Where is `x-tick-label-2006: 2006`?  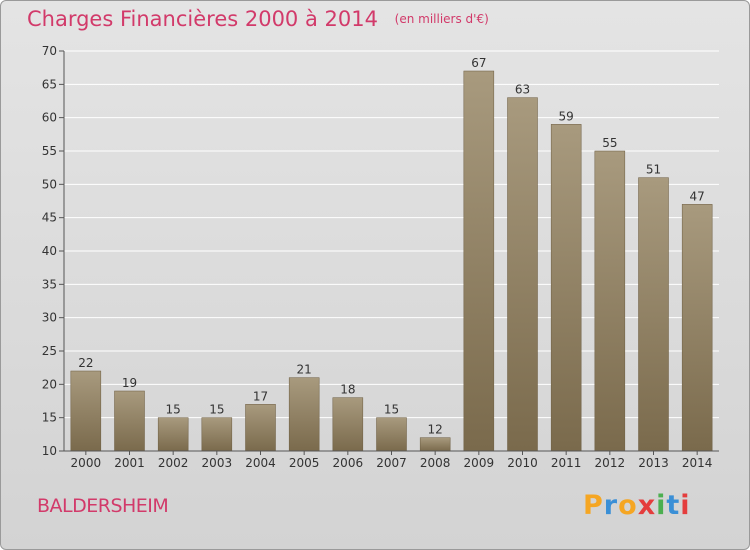 x-tick-label-2006: 2006 is located at coordinates (348, 463).